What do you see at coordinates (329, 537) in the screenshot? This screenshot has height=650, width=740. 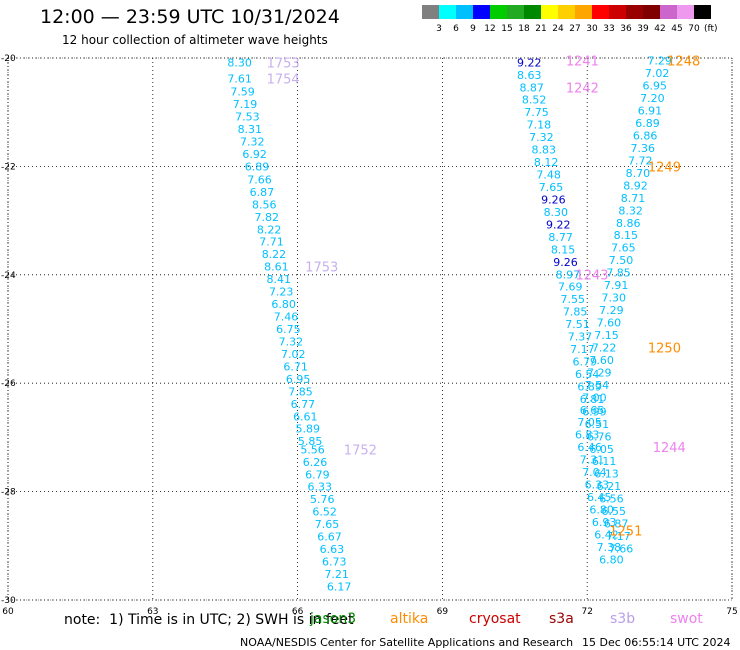 I see `wave-height-point: 6.67` at bounding box center [329, 537].